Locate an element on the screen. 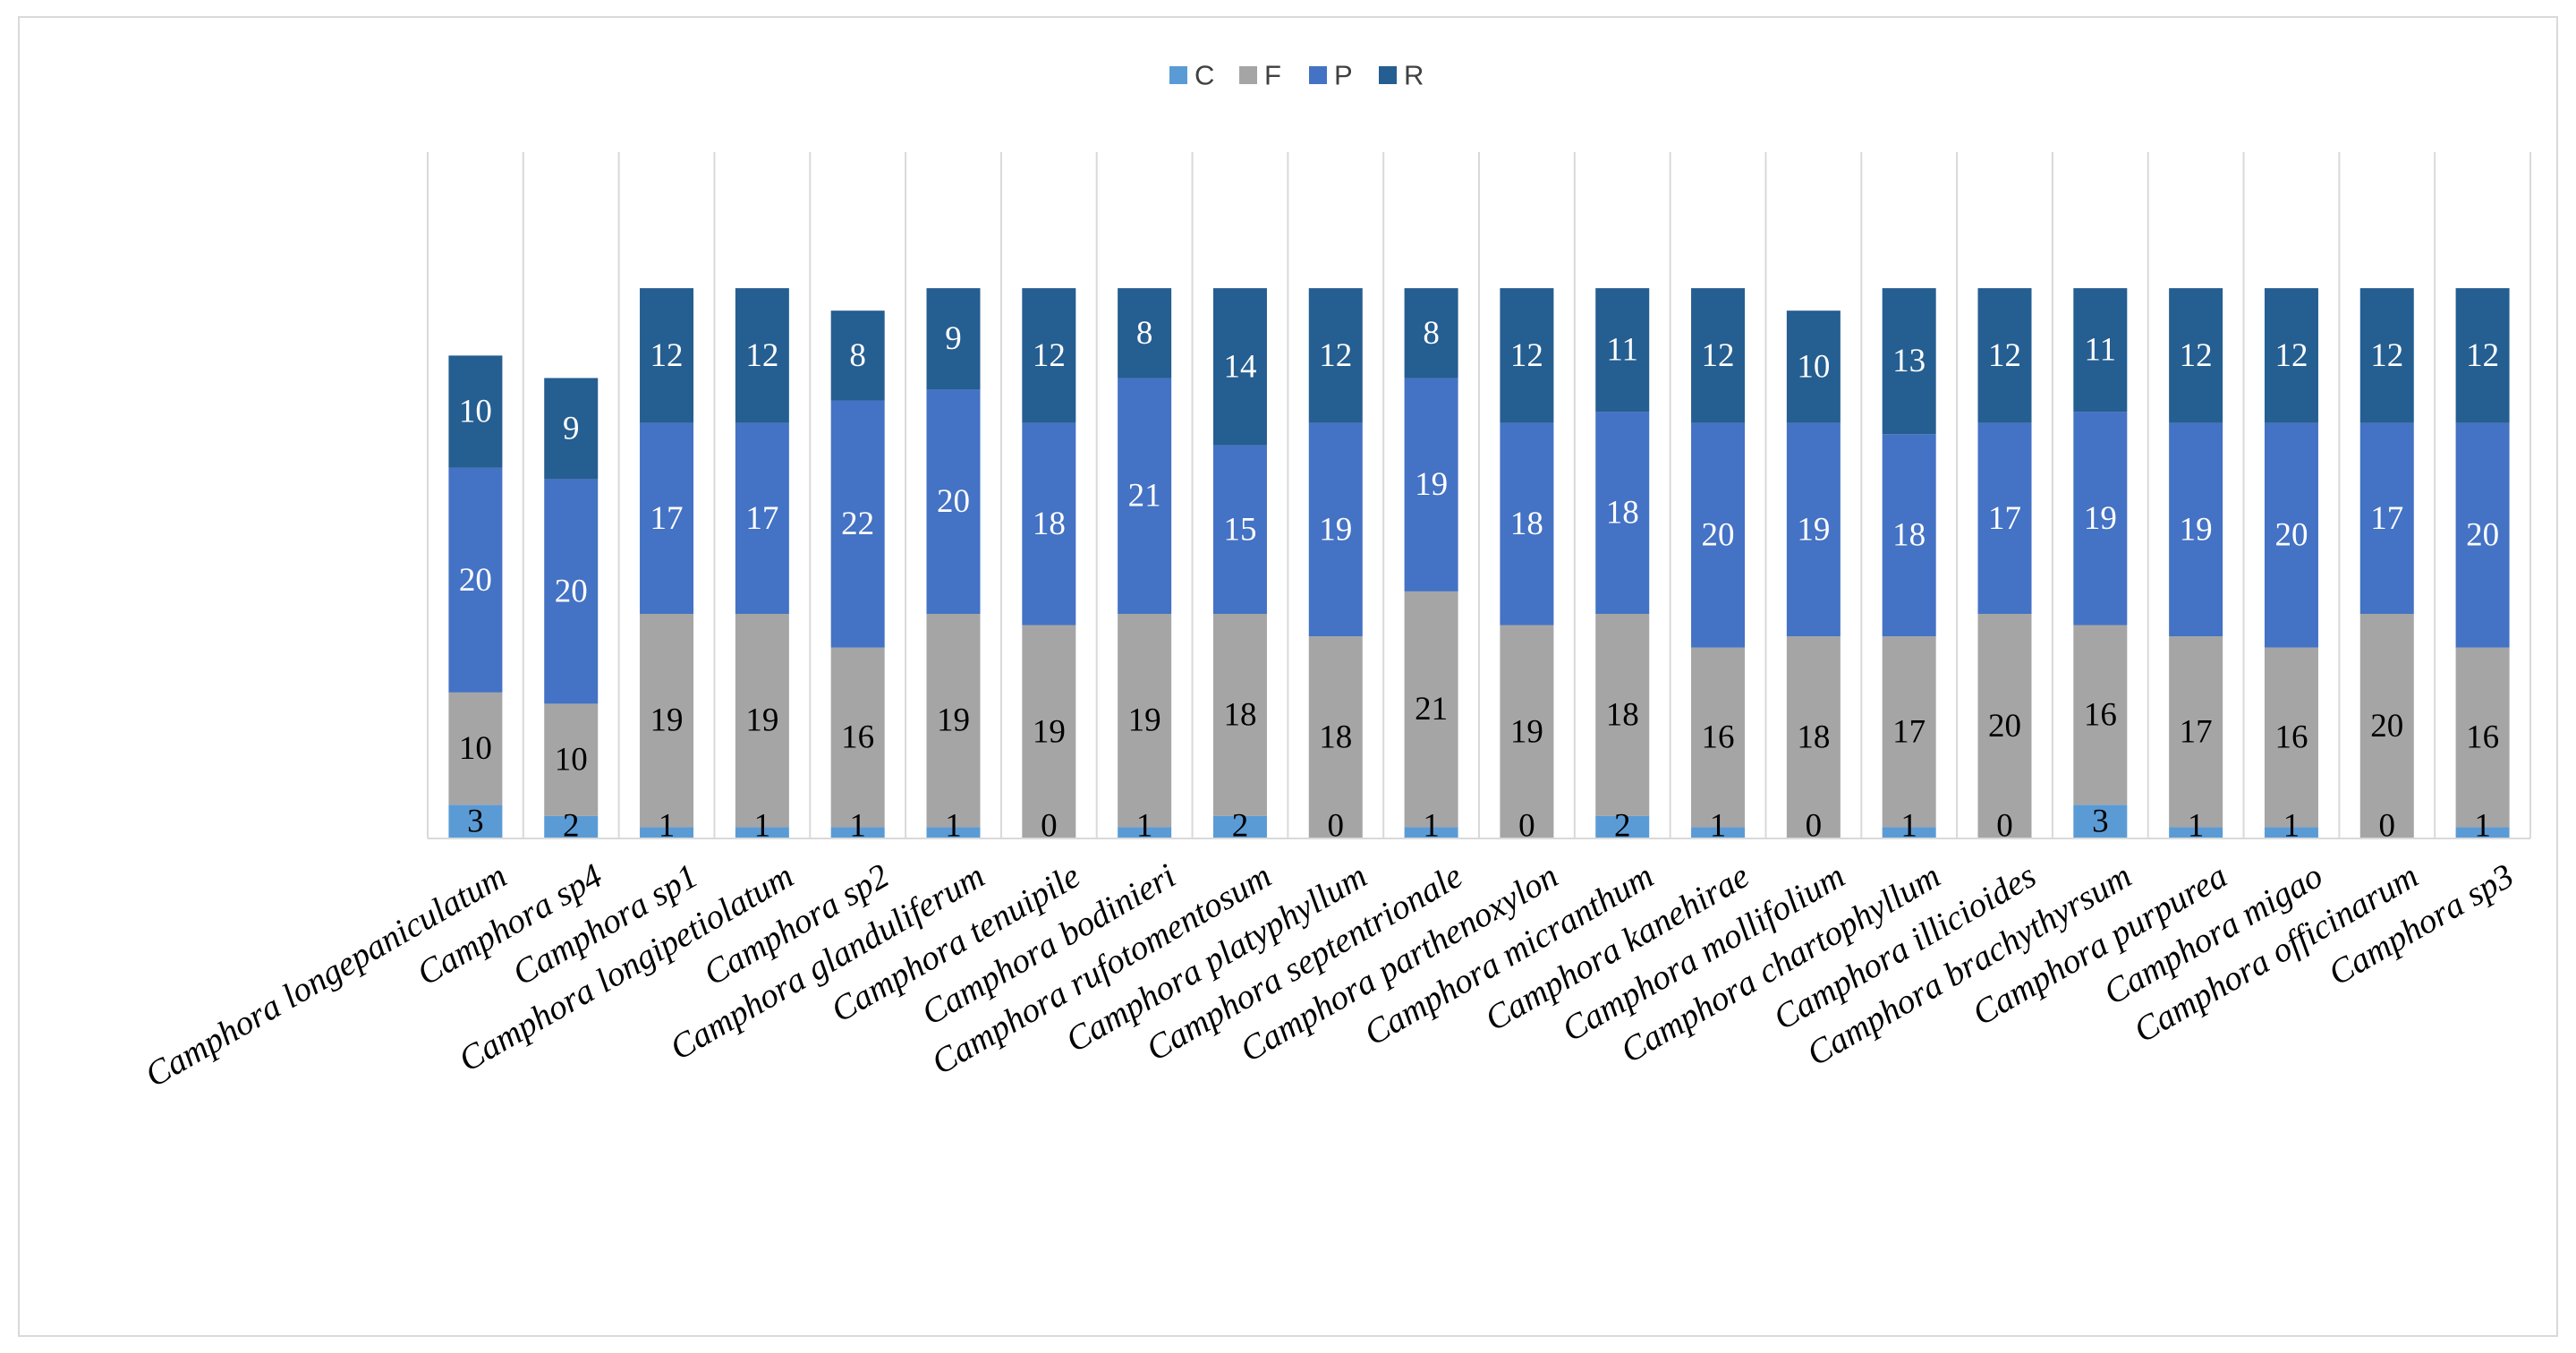 Image resolution: width=2576 pixels, height=1353 pixels. data-label-r-camphora-purpurea: 12 is located at coordinates (2196, 355).